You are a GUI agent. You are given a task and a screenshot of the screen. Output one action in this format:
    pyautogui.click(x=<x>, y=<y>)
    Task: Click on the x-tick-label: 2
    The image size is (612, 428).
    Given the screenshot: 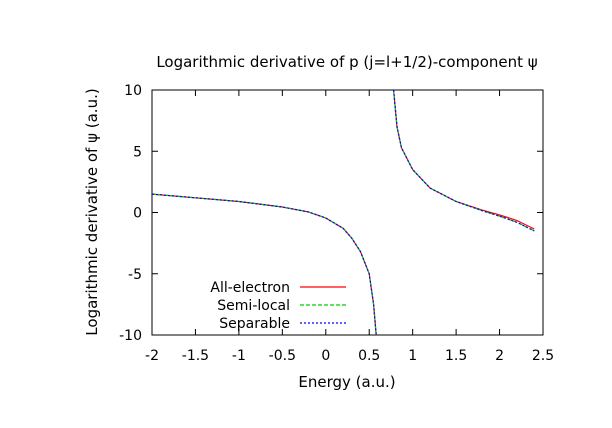 What is the action you would take?
    pyautogui.click(x=499, y=356)
    